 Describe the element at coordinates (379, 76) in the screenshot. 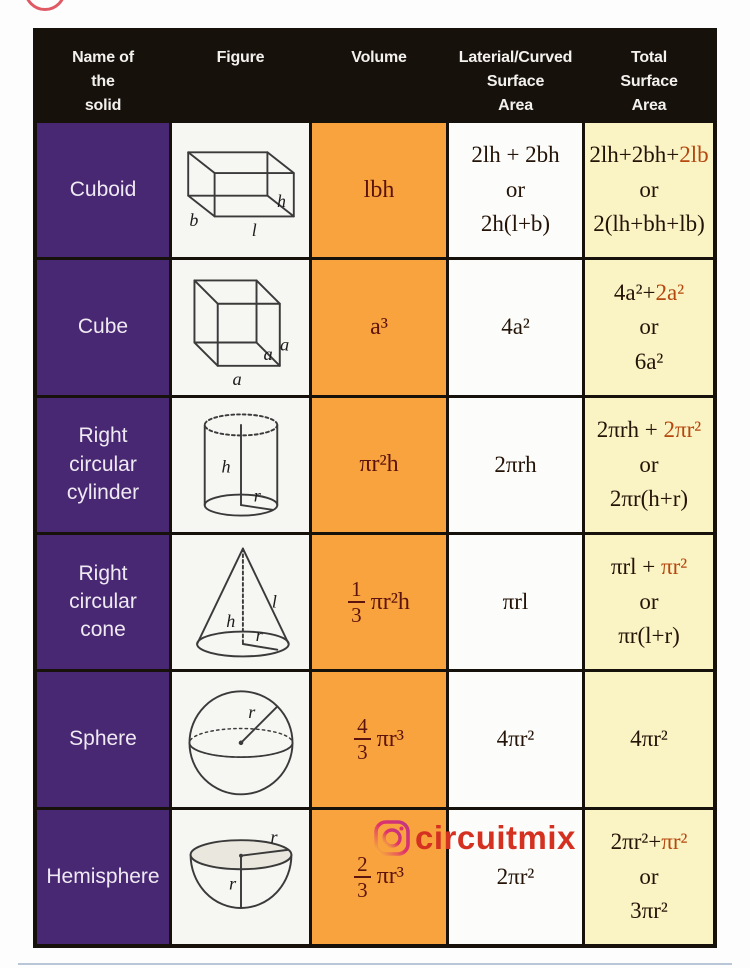

I see `header-volume: Volume` at that location.